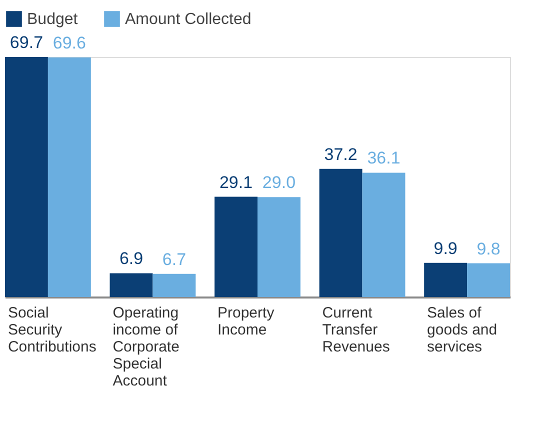 Image resolution: width=546 pixels, height=439 pixels. What do you see at coordinates (146, 347) in the screenshot?
I see `x-tick-label: Operating income of Corporate Special Account` at bounding box center [146, 347].